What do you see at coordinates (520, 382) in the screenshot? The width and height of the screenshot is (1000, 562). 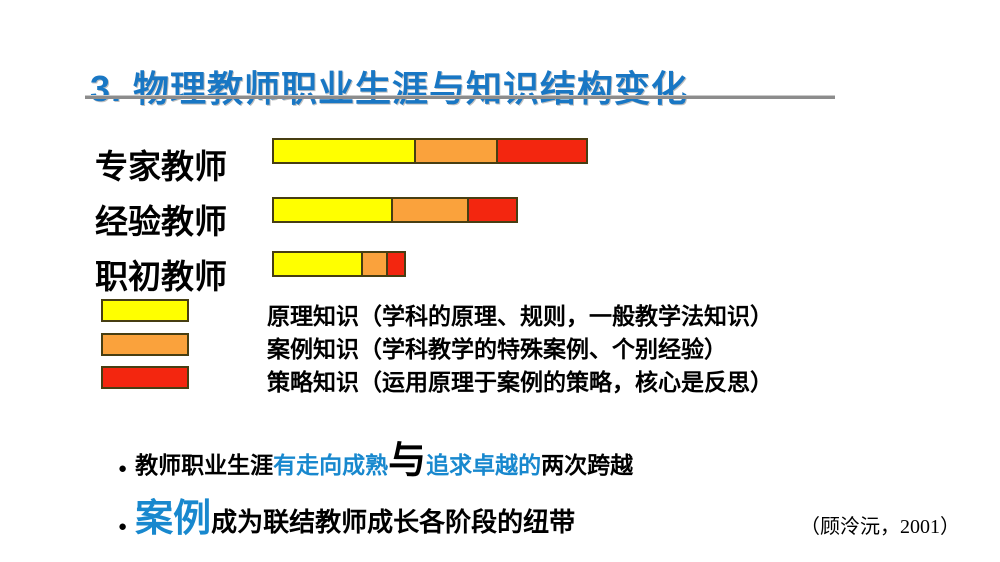 I see `legend-label-strategy: 策略知识（运用原理于案例的策略，核心是反思）` at bounding box center [520, 382].